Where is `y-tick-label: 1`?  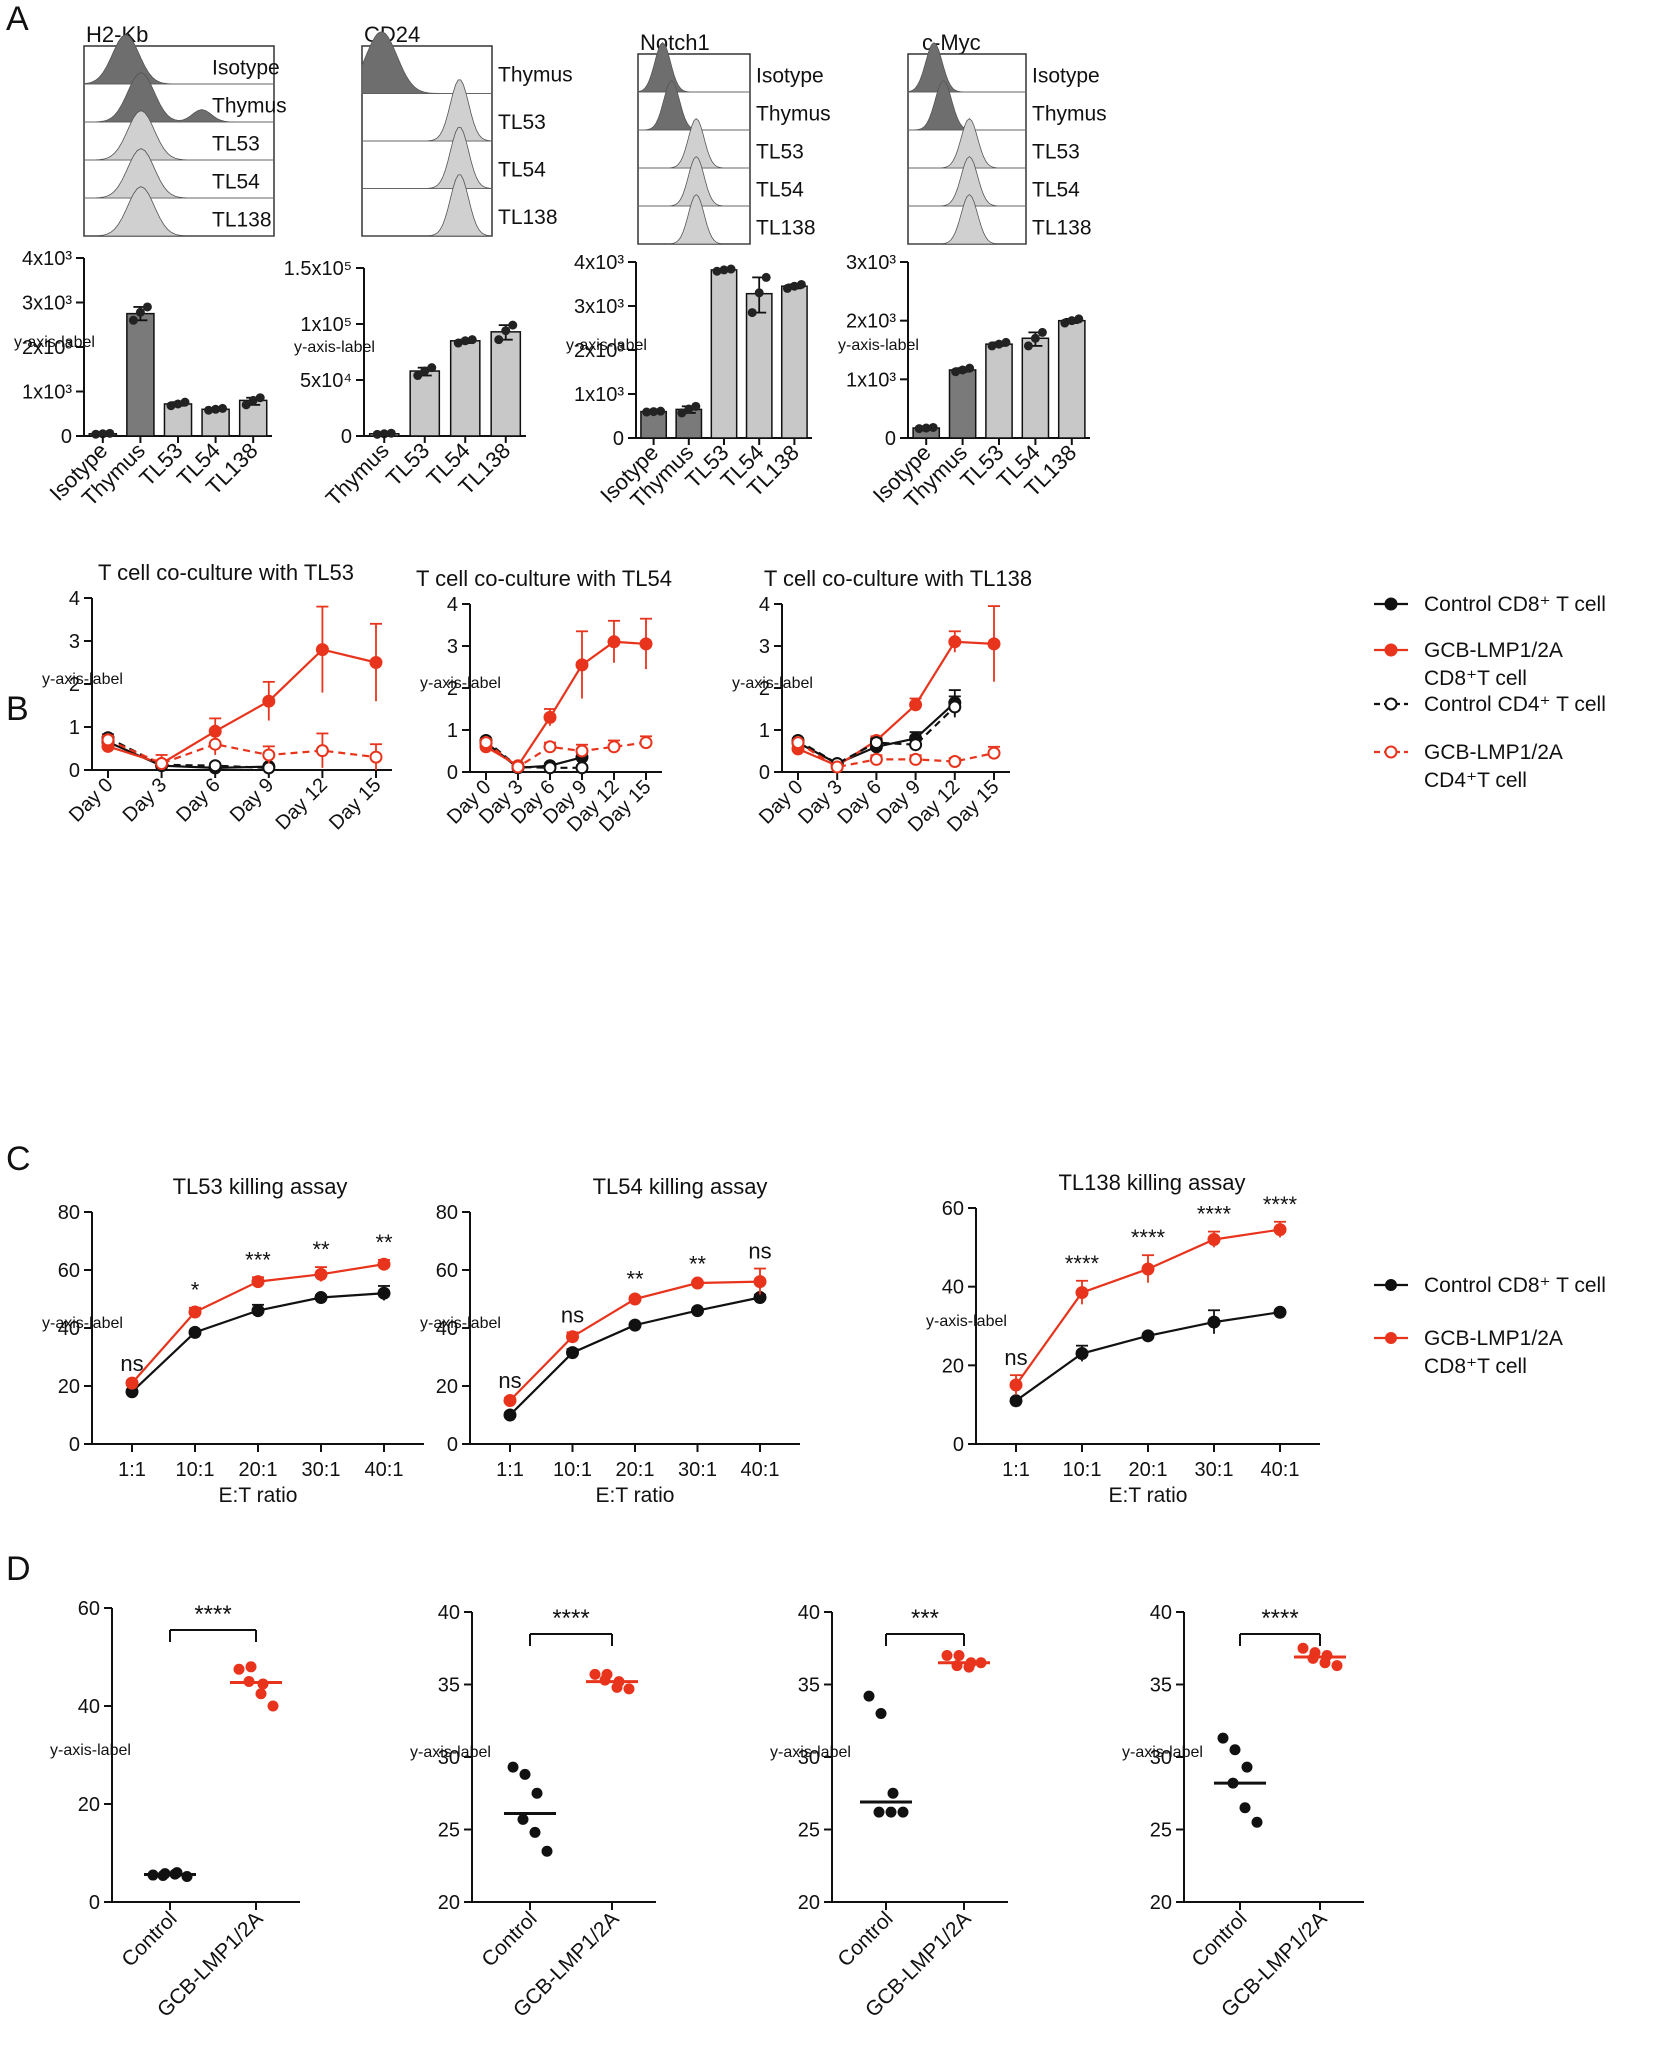 y-tick-label: 1 is located at coordinates (452, 731).